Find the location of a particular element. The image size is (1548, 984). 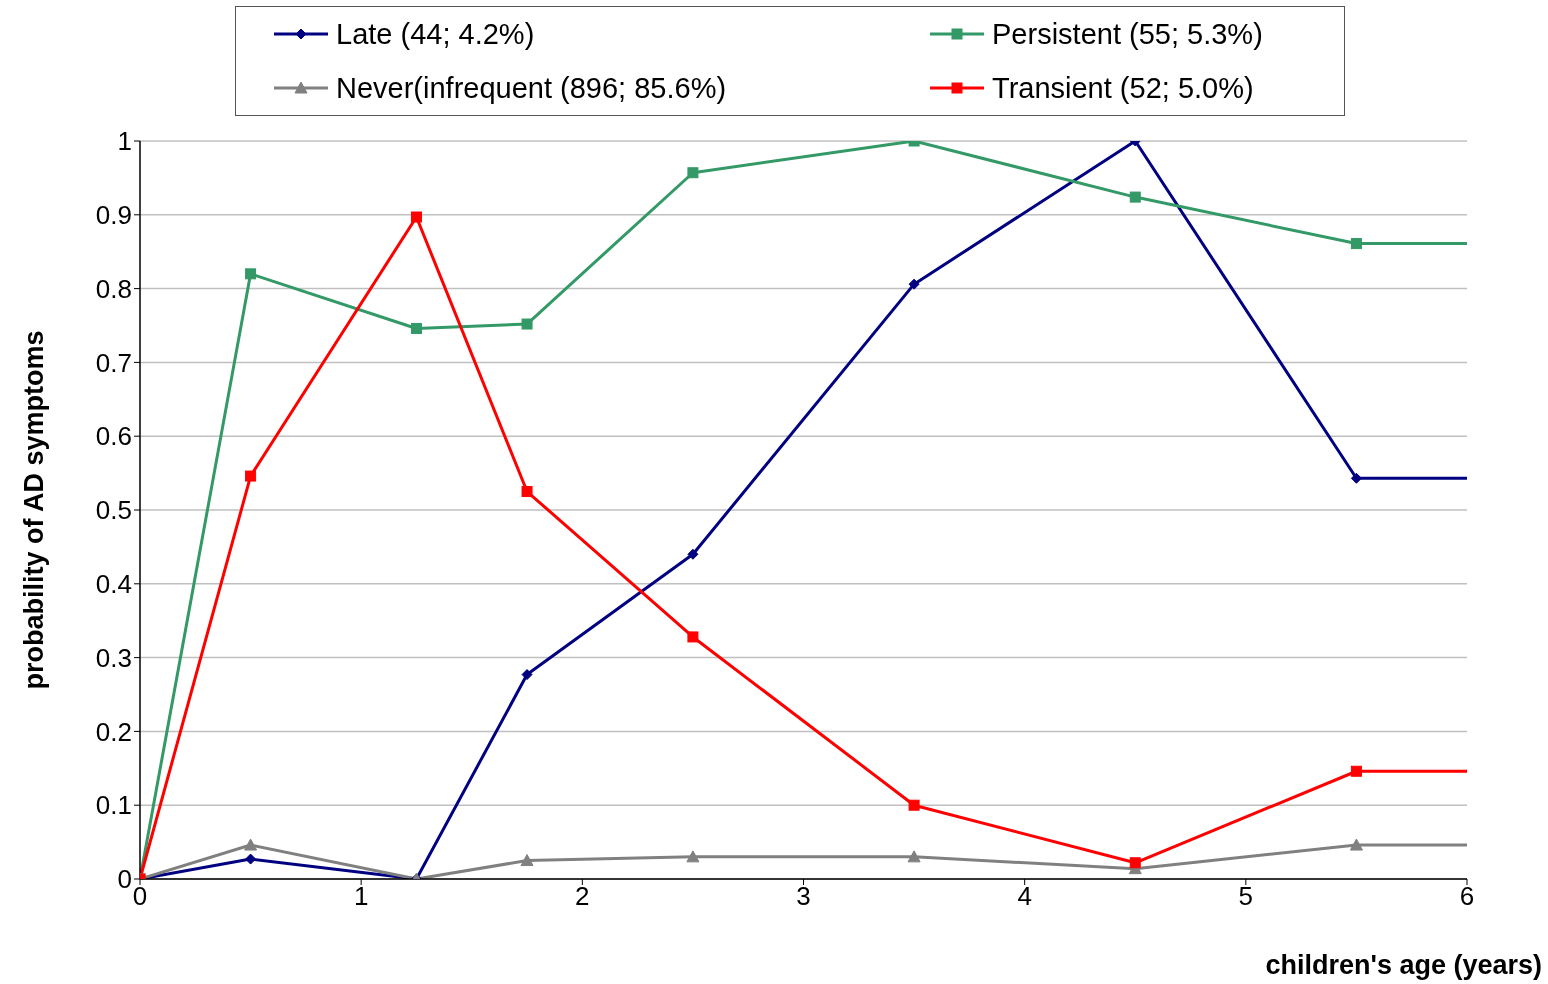

x-tick-label: 5 is located at coordinates (1246, 896).